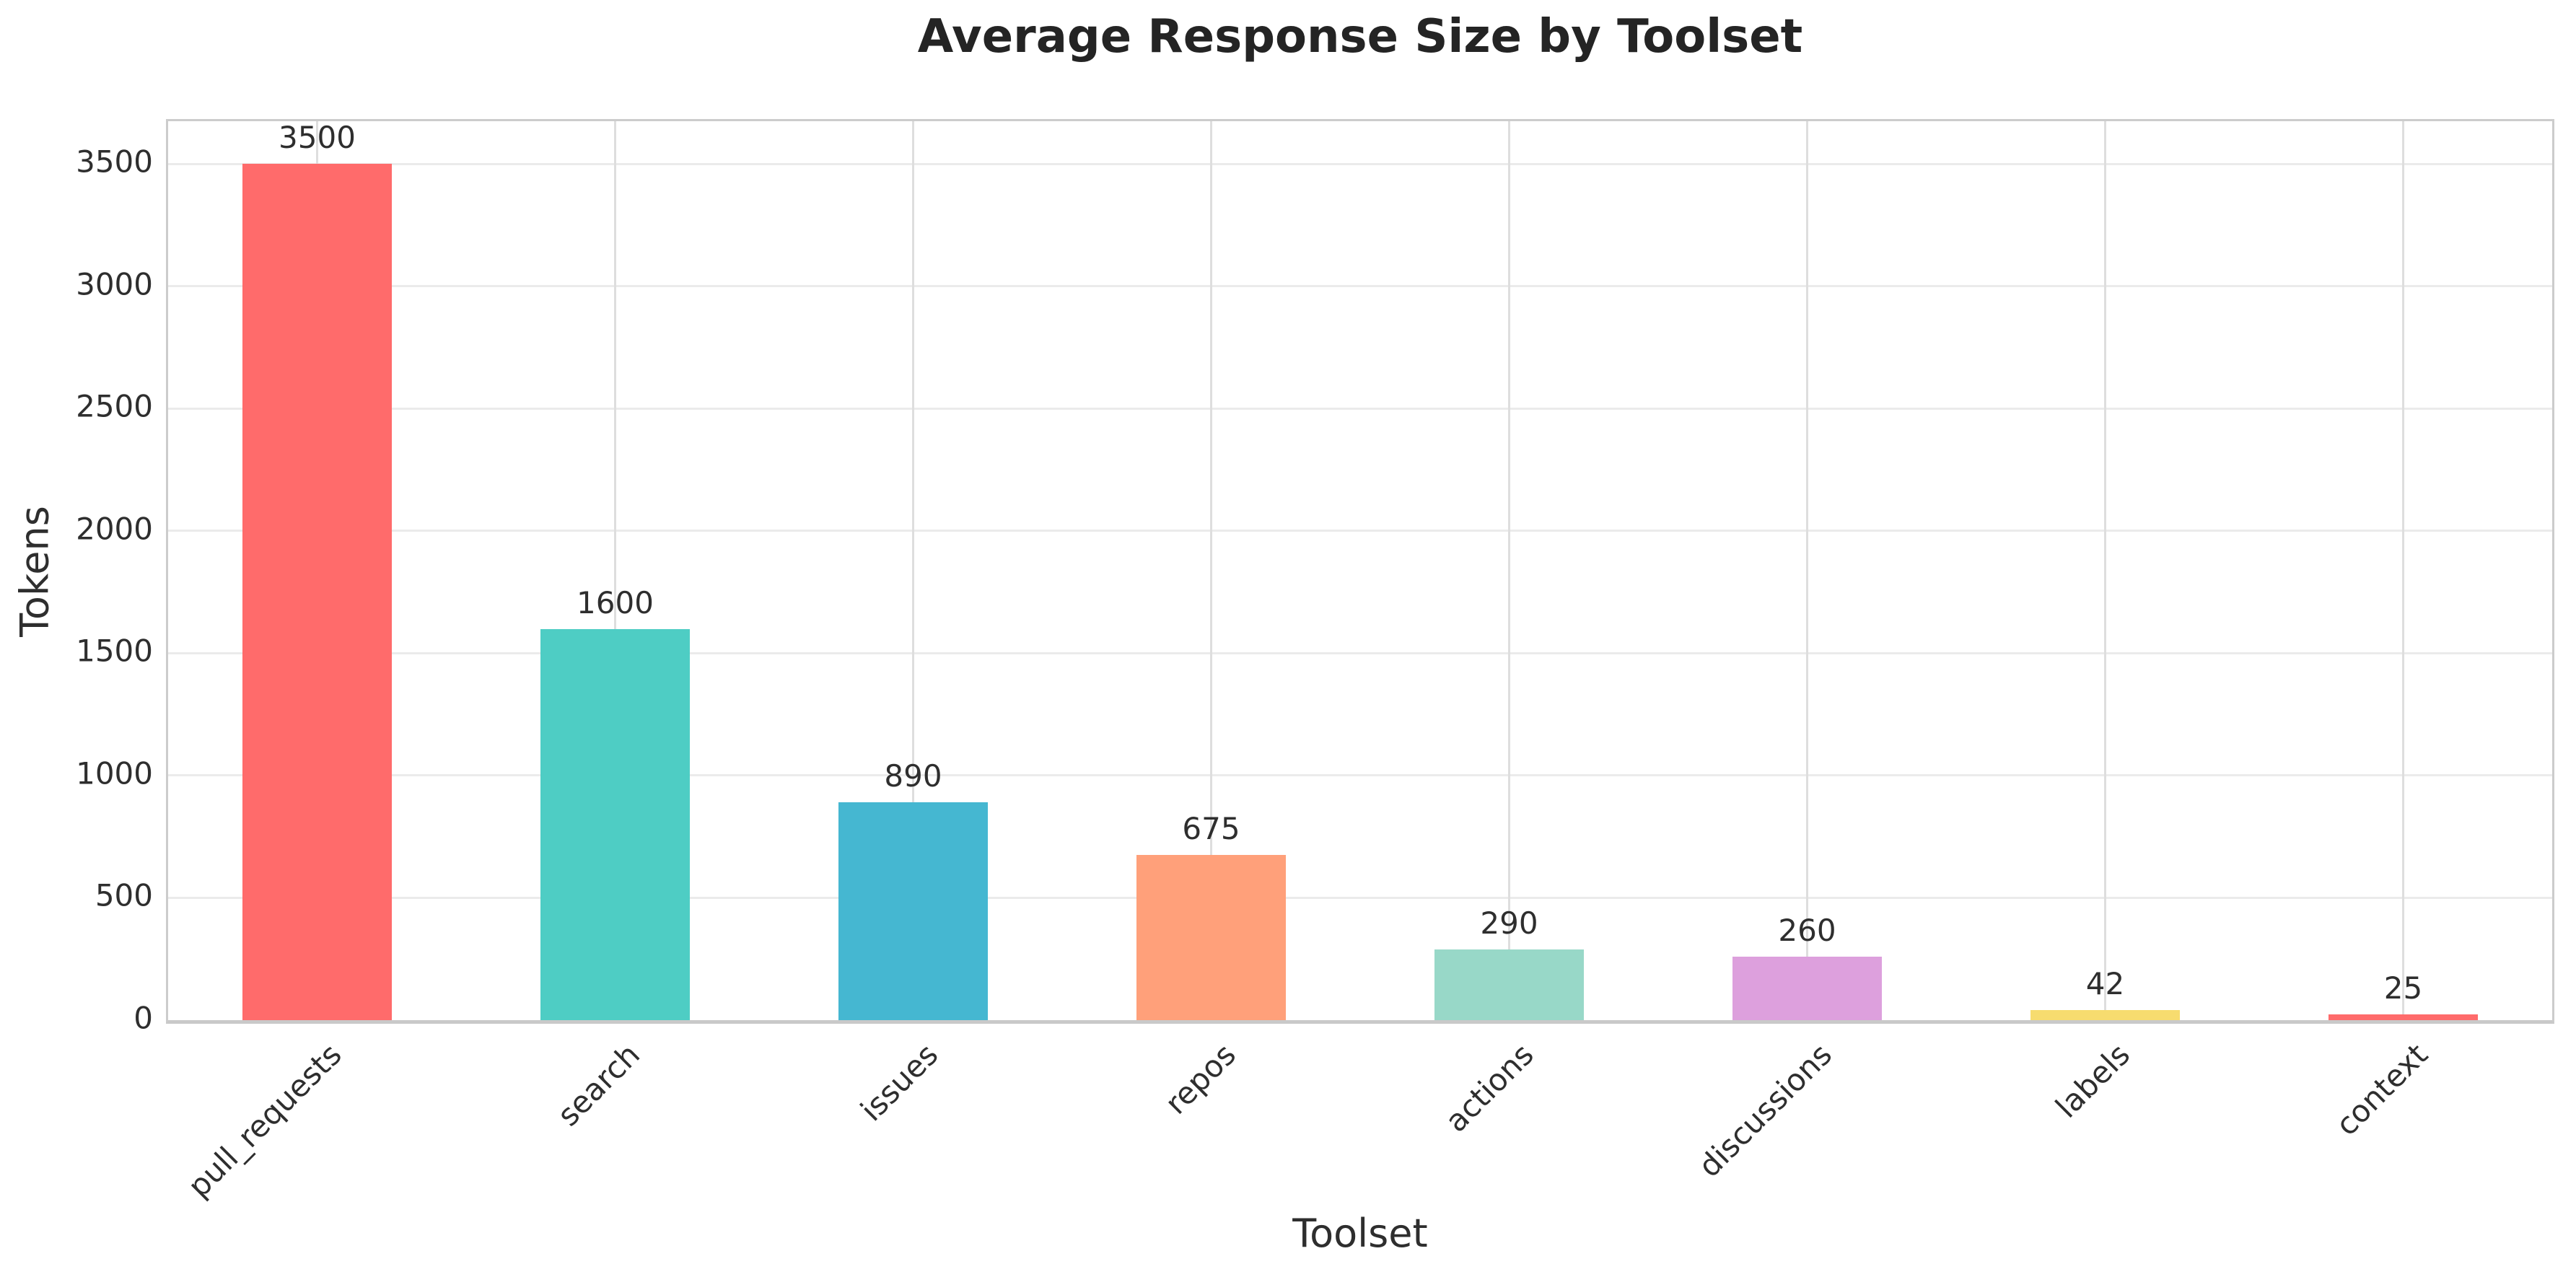  What do you see at coordinates (114, 651) in the screenshot?
I see `y-tick-label: 1500` at bounding box center [114, 651].